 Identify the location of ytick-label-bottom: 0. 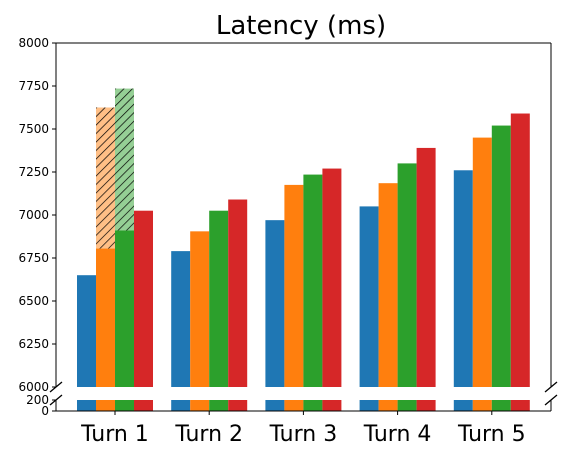
(45, 411).